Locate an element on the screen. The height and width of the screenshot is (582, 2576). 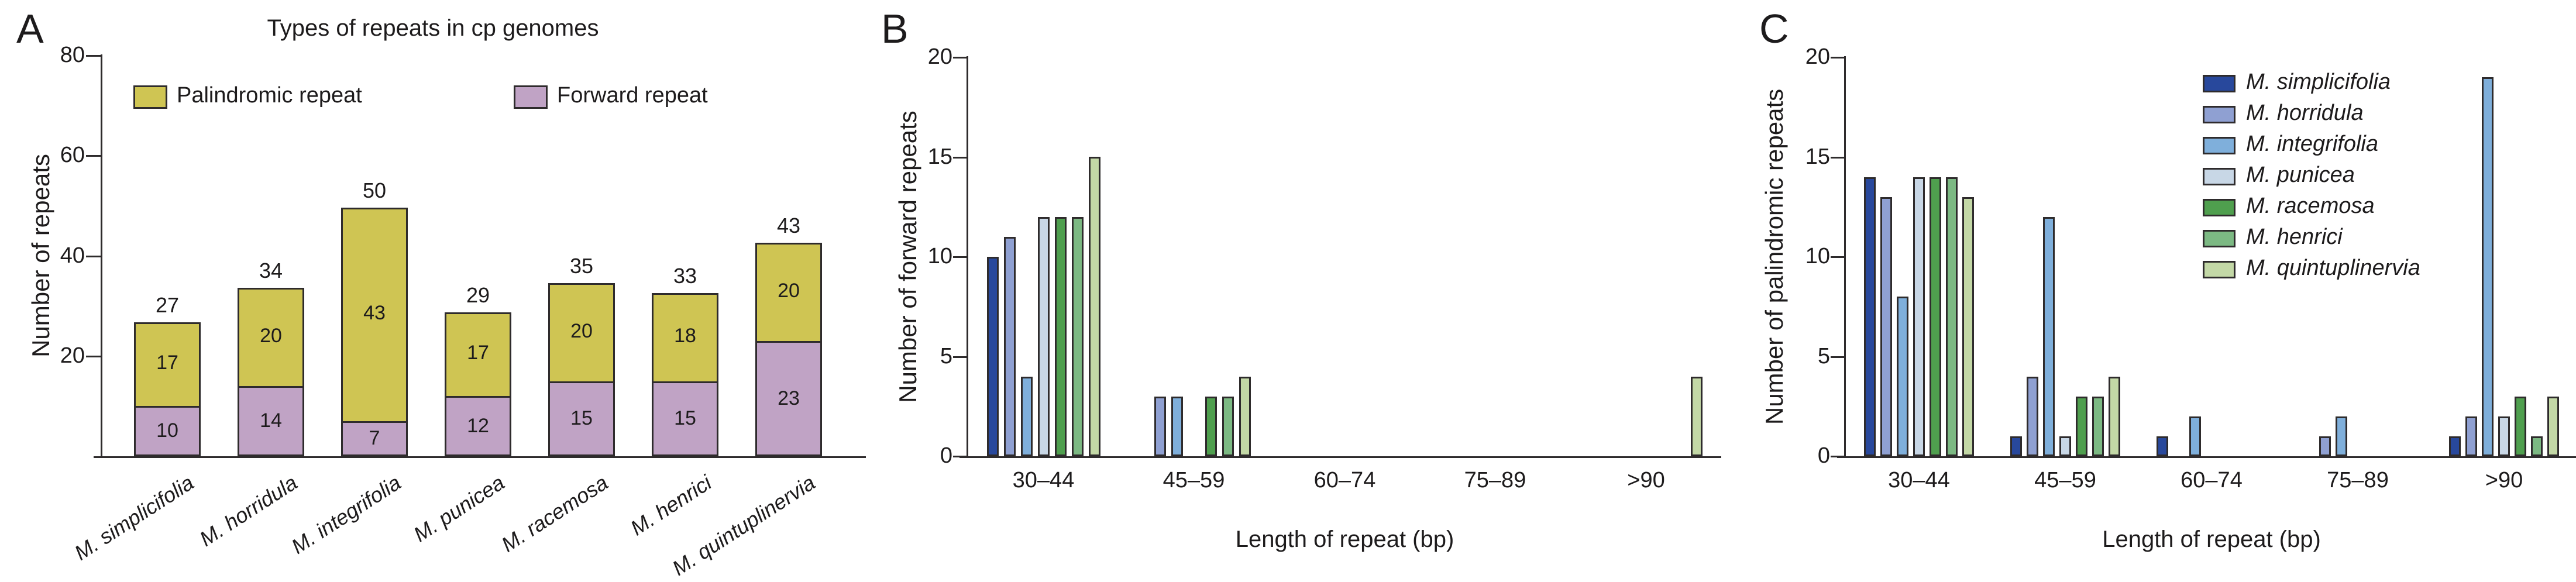
y-tick-label: 10 is located at coordinates (939, 256).